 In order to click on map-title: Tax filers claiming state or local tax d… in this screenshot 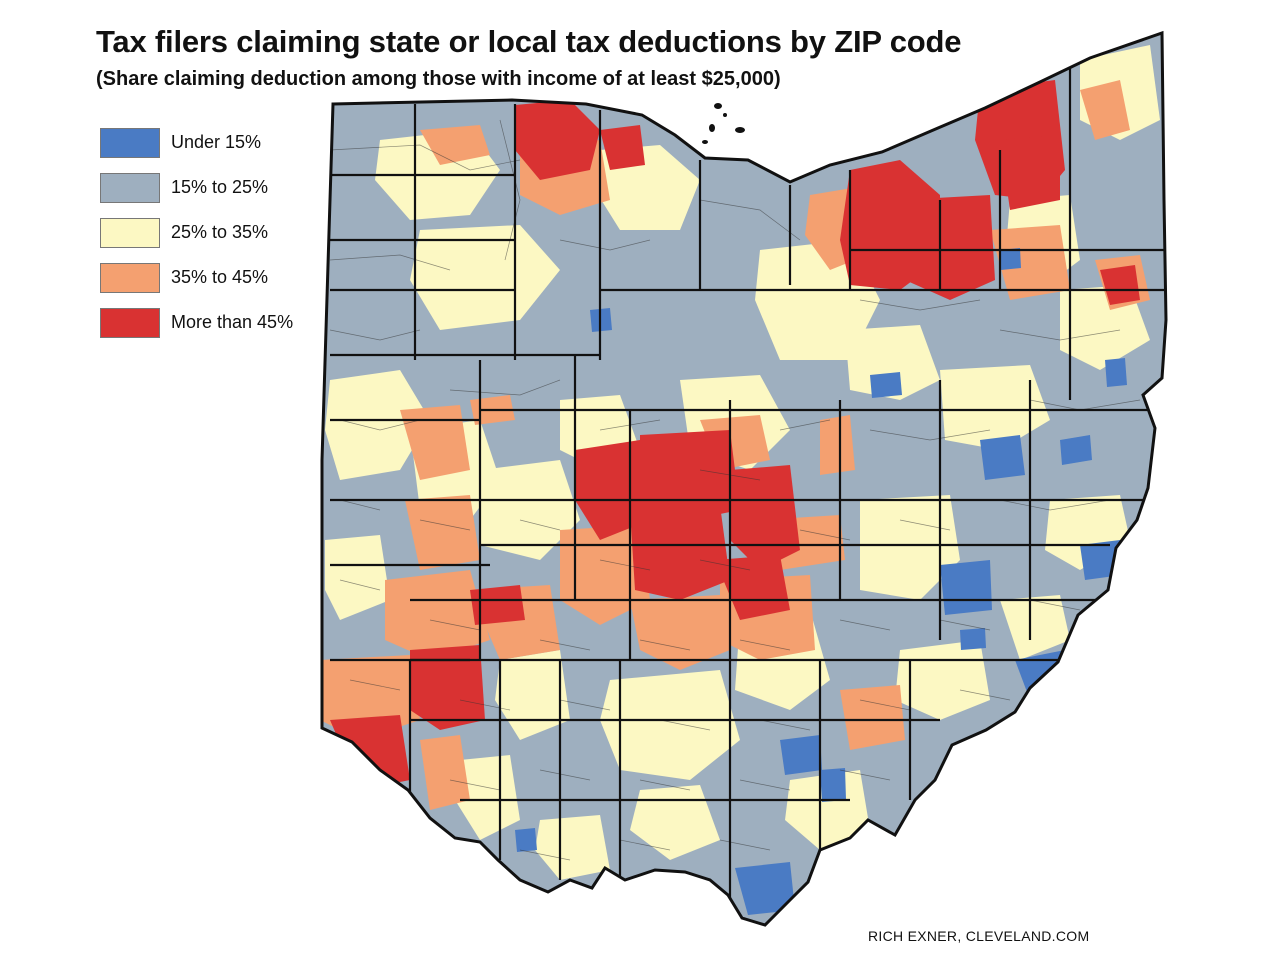, I will do `click(529, 41)`.